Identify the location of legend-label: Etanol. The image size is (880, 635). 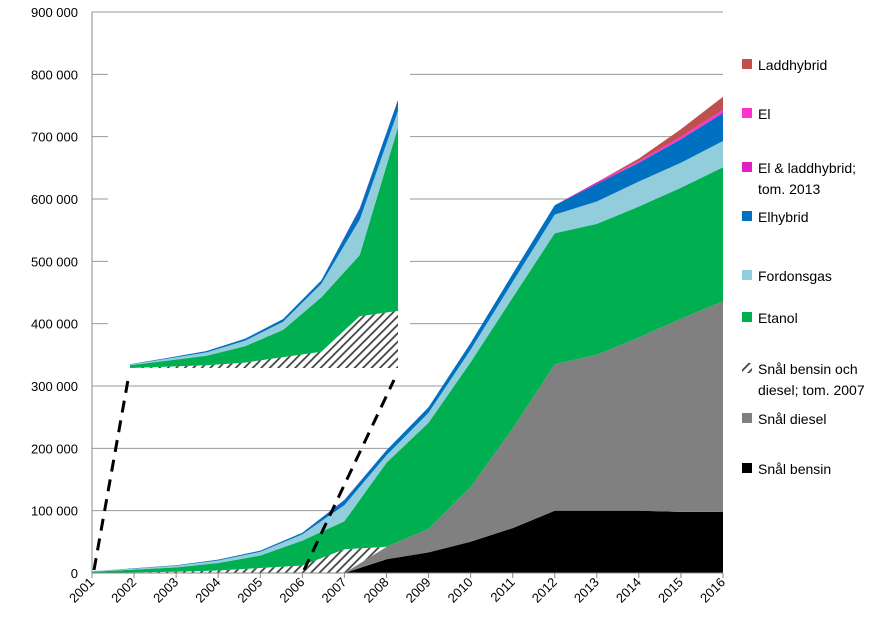
(778, 318).